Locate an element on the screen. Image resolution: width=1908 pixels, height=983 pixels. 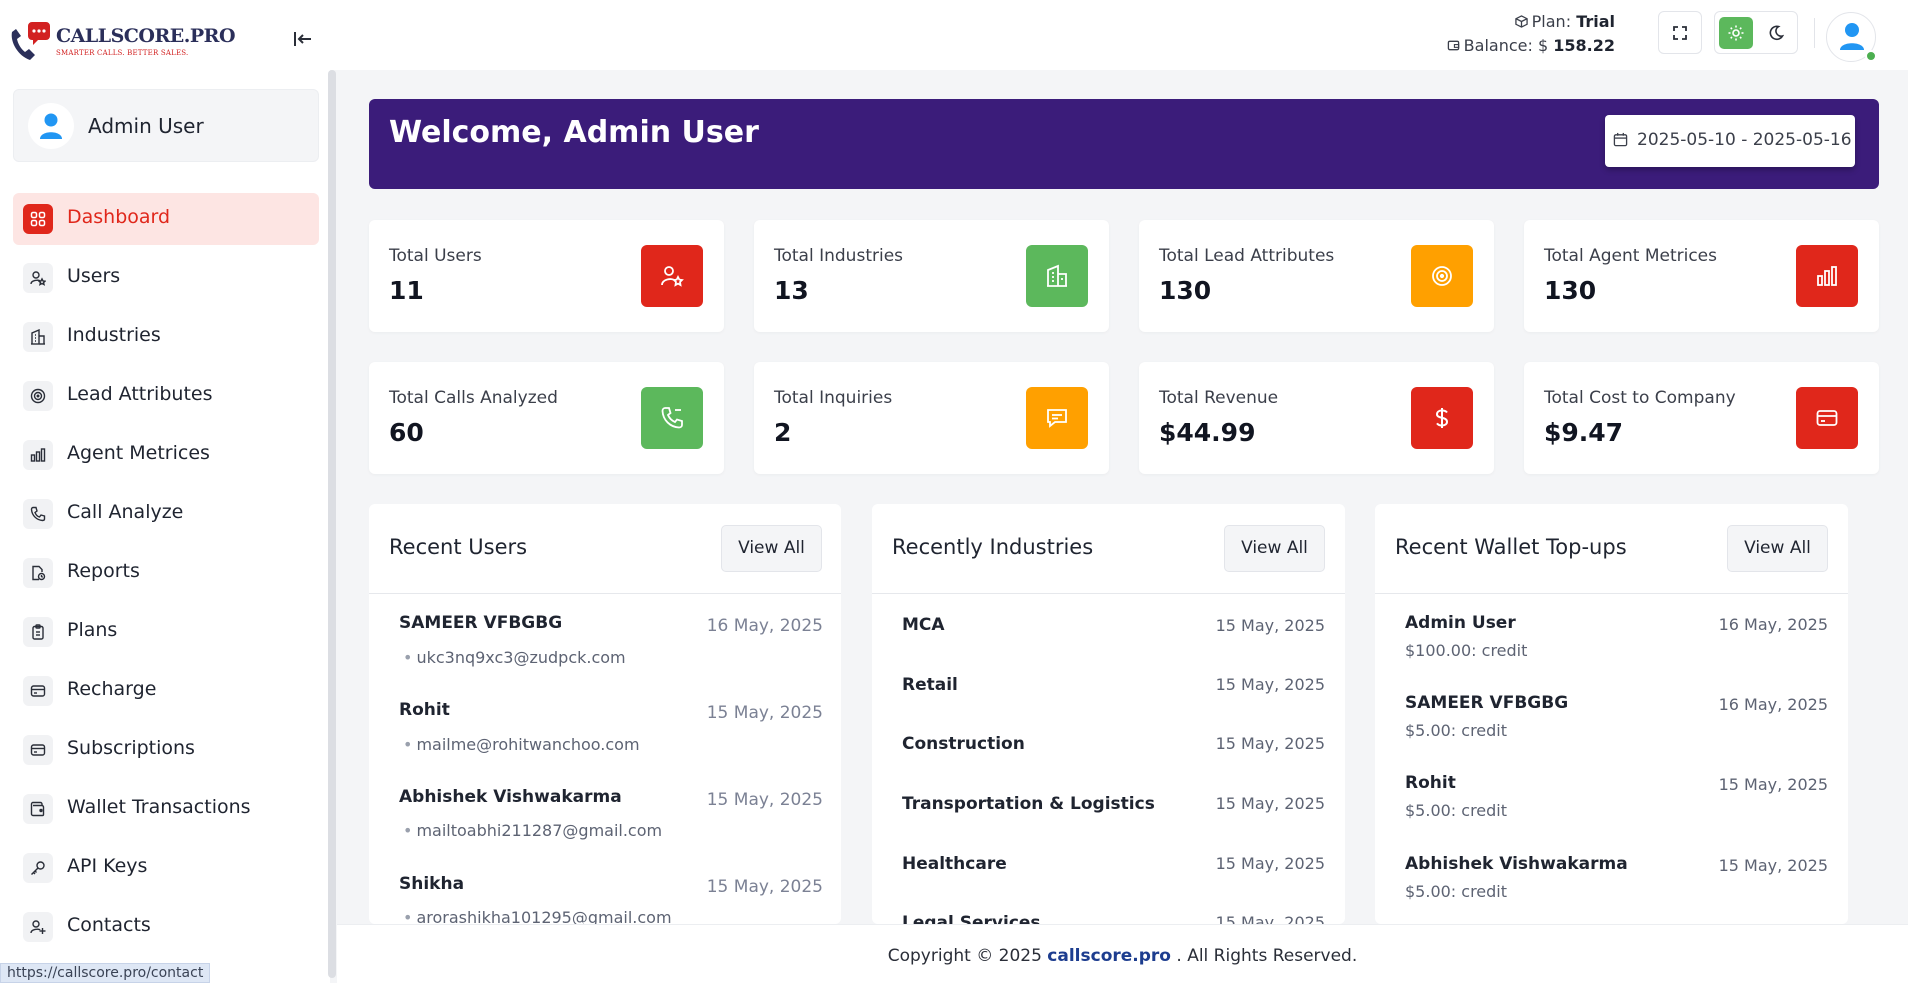
topup-amount: $5.00: credit is located at coordinates (1456, 810).